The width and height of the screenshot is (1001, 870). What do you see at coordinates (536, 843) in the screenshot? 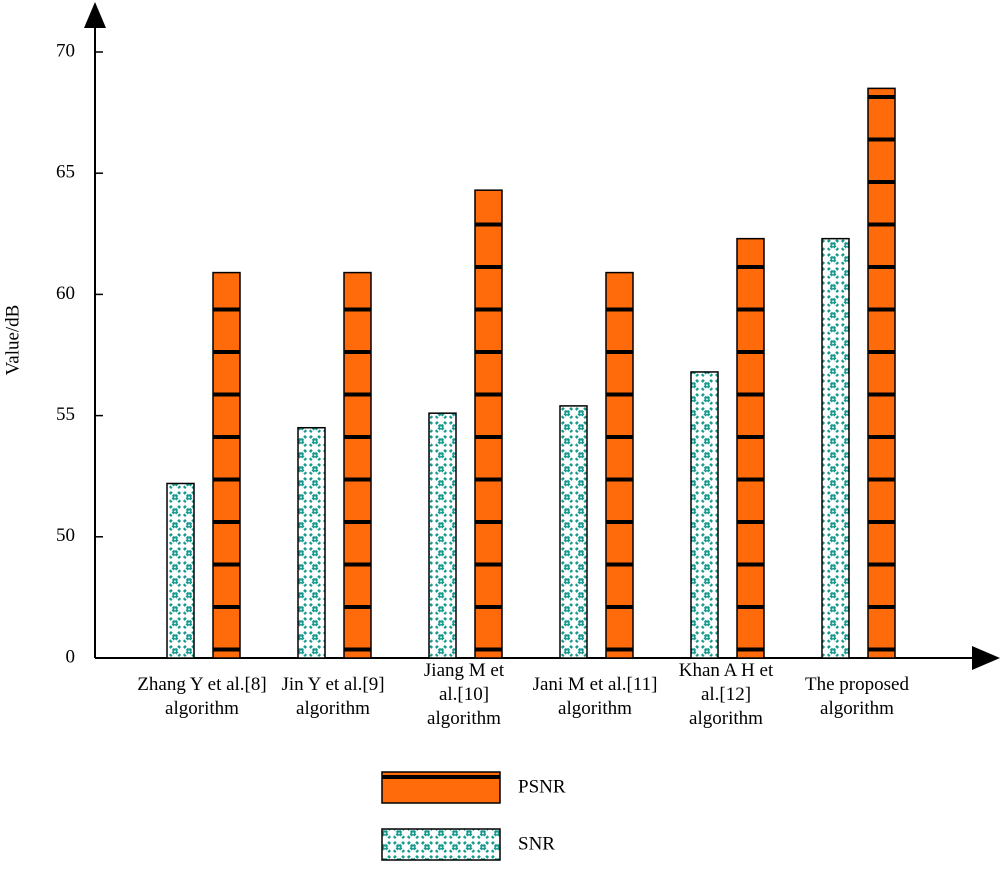
I see `legend-label: SNR` at bounding box center [536, 843].